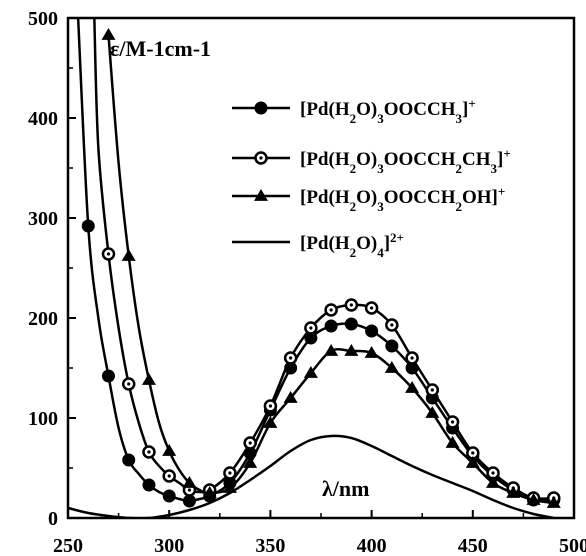 Image resolution: width=586 pixels, height=556 pixels. I want to click on y-tick-label: 500, so click(43, 19).